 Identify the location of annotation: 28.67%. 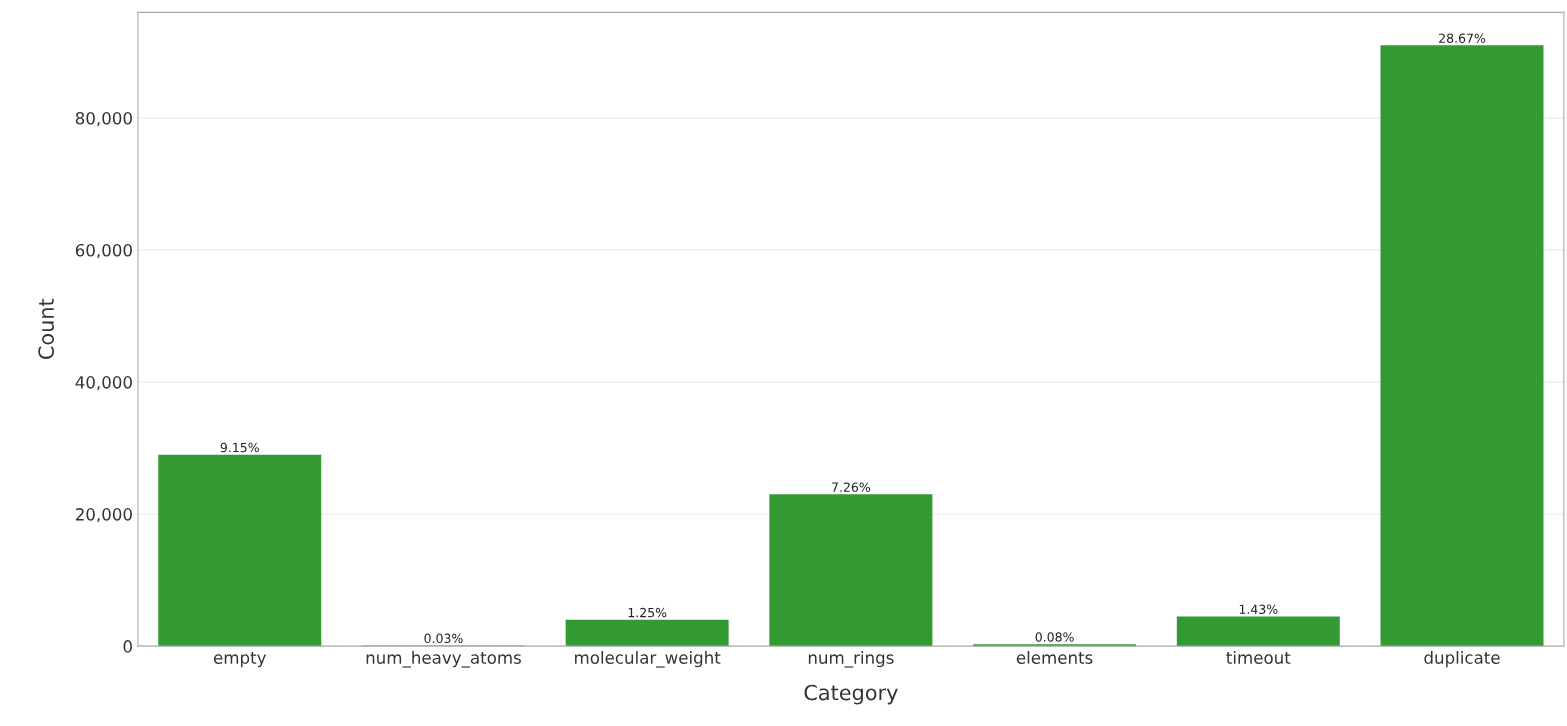
(1462, 38).